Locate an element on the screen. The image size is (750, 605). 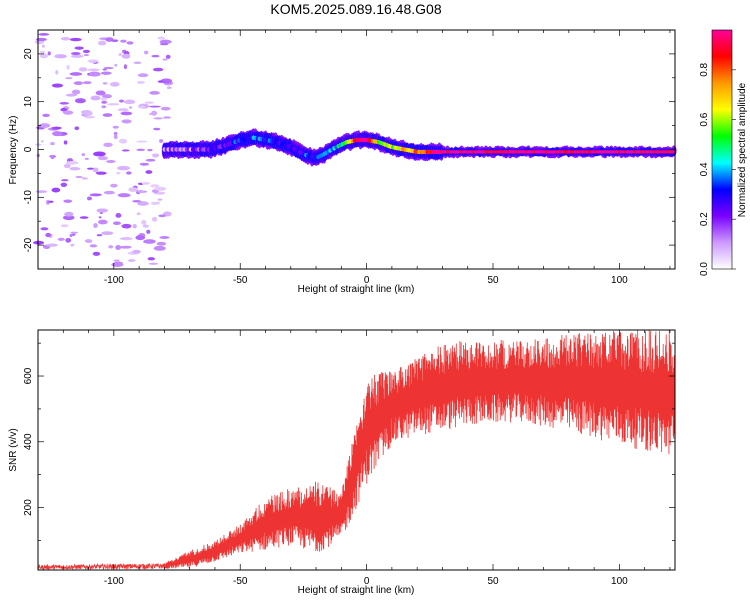
spectrogram-y-label: Frequency (Hz) is located at coordinates (13, 150).